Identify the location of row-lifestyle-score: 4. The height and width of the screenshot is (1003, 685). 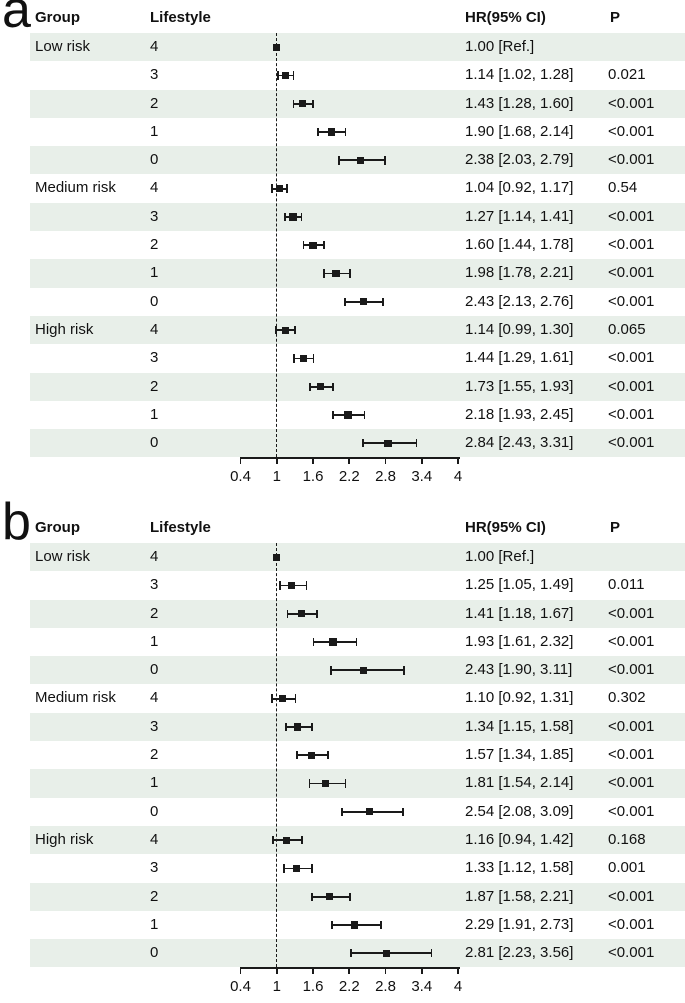
(154, 556).